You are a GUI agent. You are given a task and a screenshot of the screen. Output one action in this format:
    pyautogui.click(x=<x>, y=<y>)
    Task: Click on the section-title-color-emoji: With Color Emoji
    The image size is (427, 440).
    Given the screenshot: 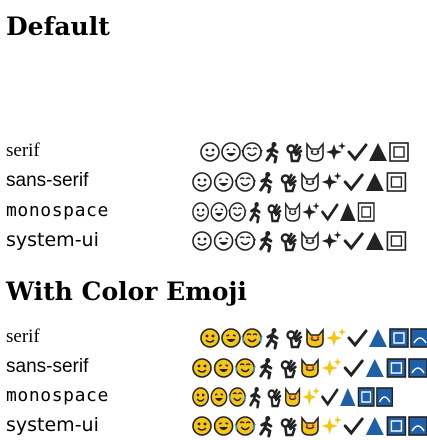 What is the action you would take?
    pyautogui.click(x=126, y=291)
    